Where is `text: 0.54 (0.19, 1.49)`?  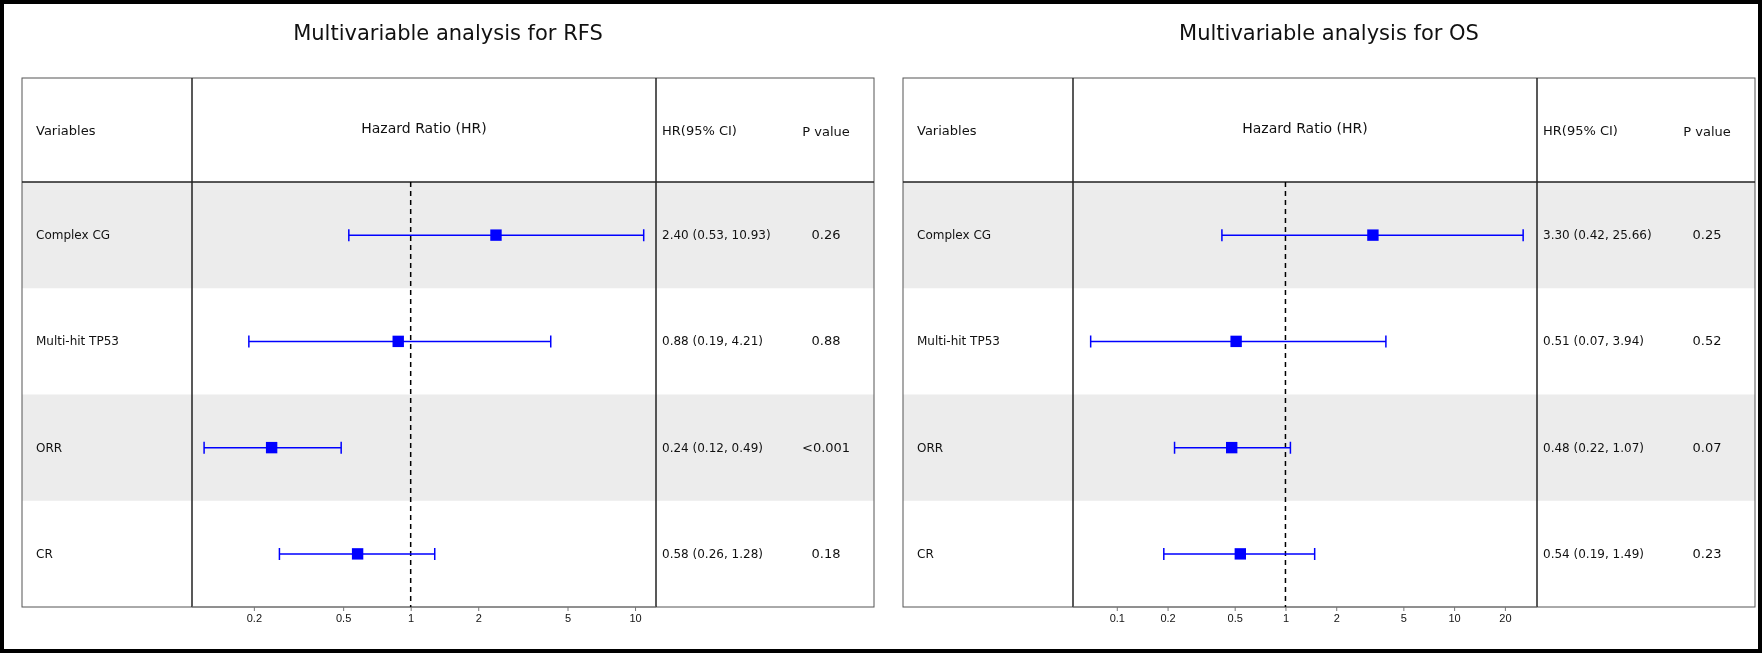 text: 0.54 (0.19, 1.49) is located at coordinates (1593, 553).